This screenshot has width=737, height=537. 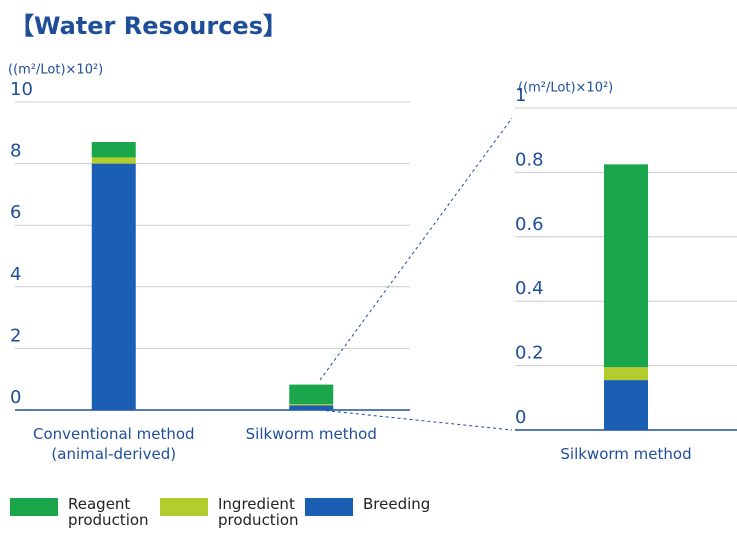 I want to click on y-tick-label: 6, so click(x=15, y=212).